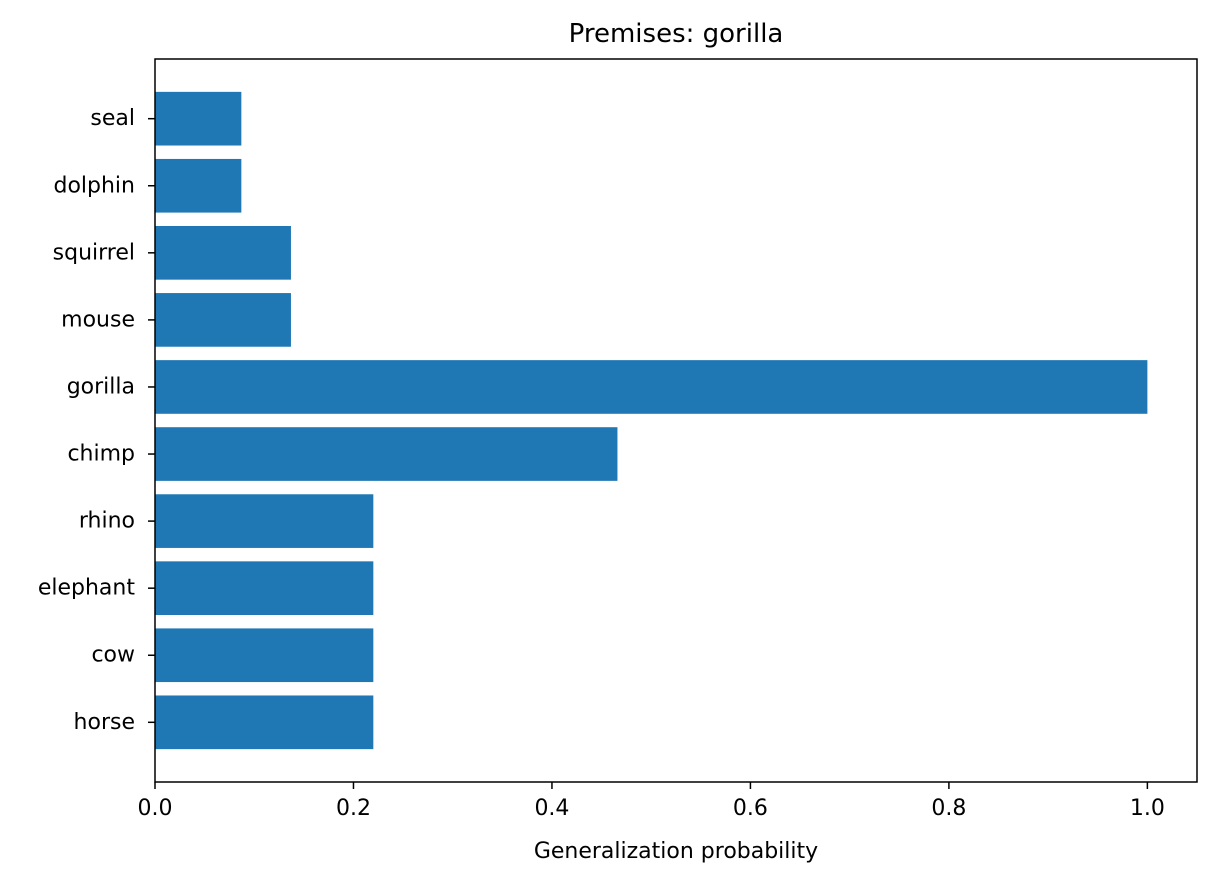  What do you see at coordinates (651, 387) in the screenshot?
I see `bar-gorilla` at bounding box center [651, 387].